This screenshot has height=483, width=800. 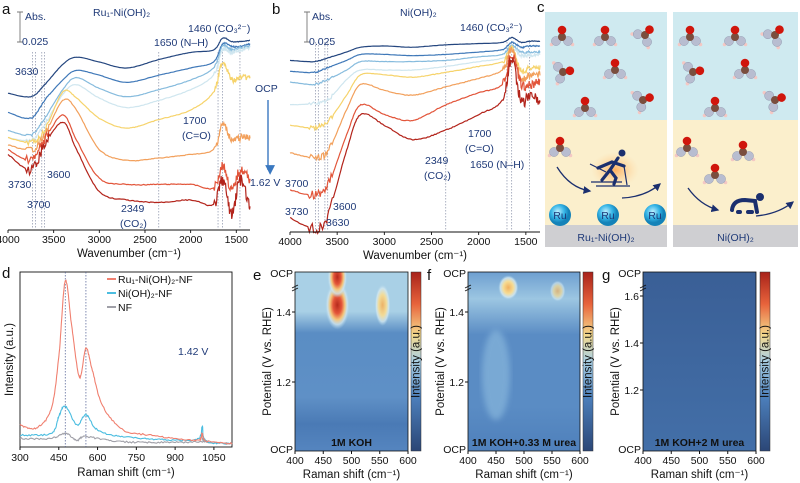 I want to click on potential-annotation: 1.42 V, so click(x=193, y=352).